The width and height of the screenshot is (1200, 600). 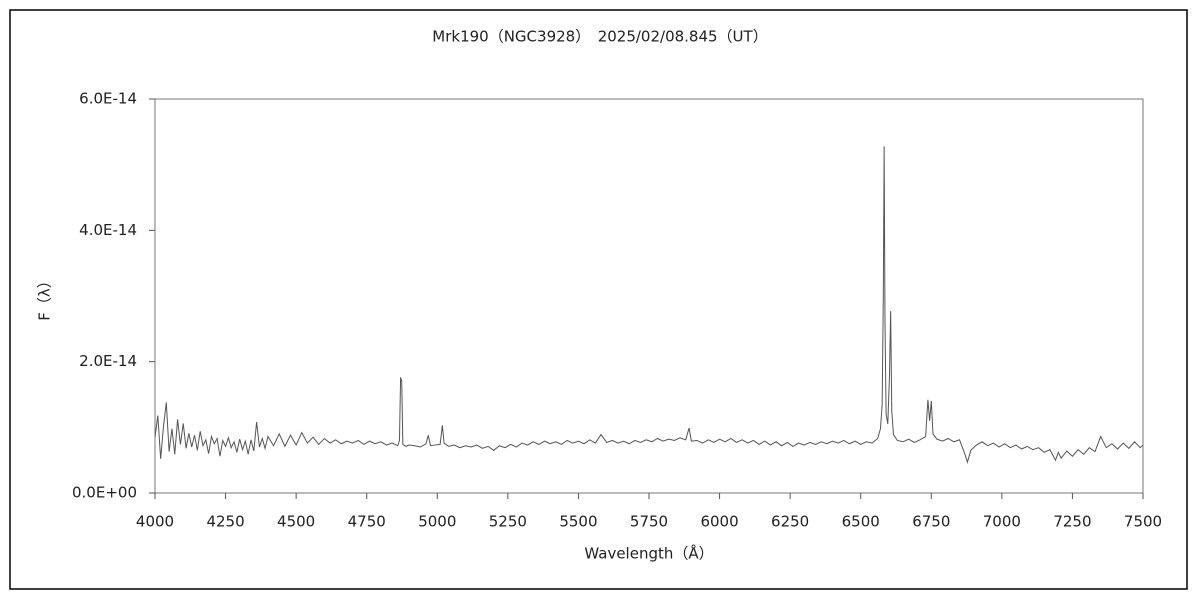 I want to click on y-tick-label: 4.0E-14, so click(x=108, y=230).